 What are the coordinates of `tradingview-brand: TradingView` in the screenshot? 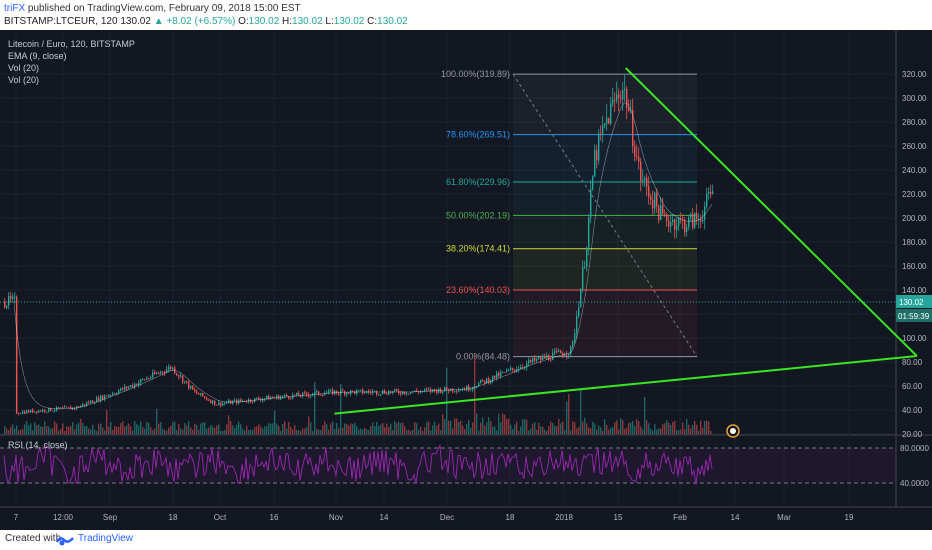 It's located at (106, 538).